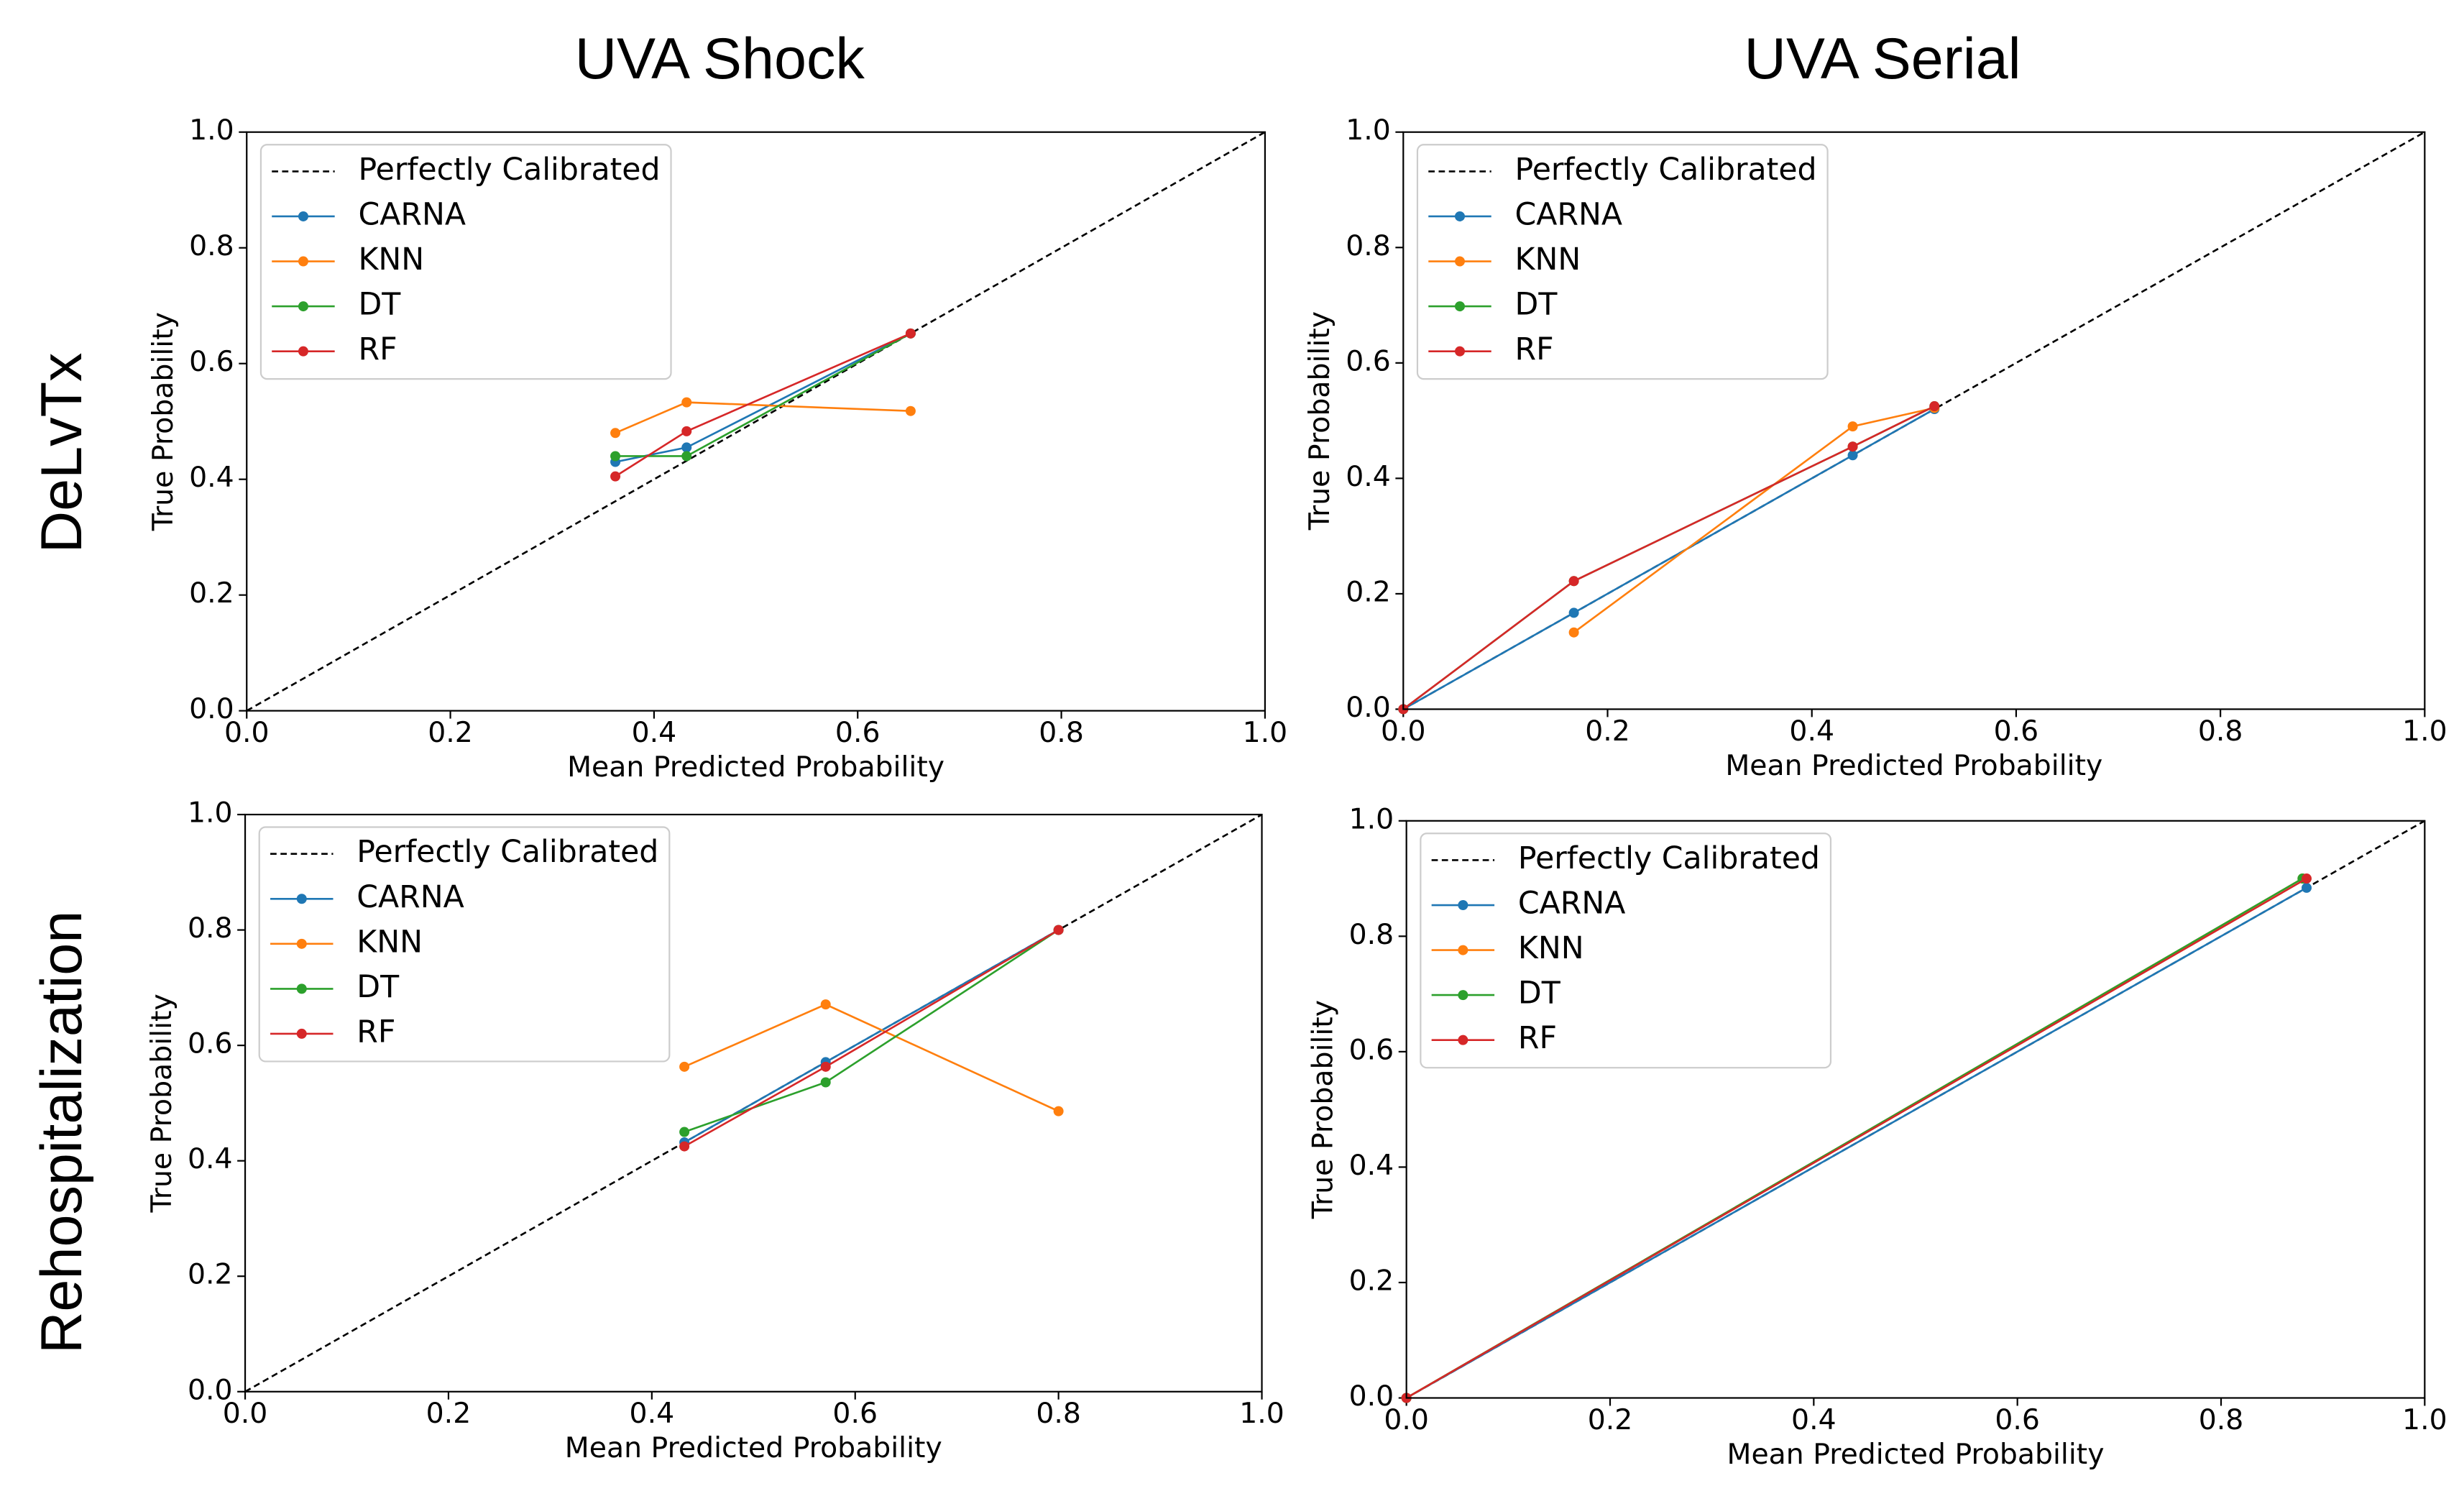  I want to click on column-title: UVA Shock, so click(720, 59).